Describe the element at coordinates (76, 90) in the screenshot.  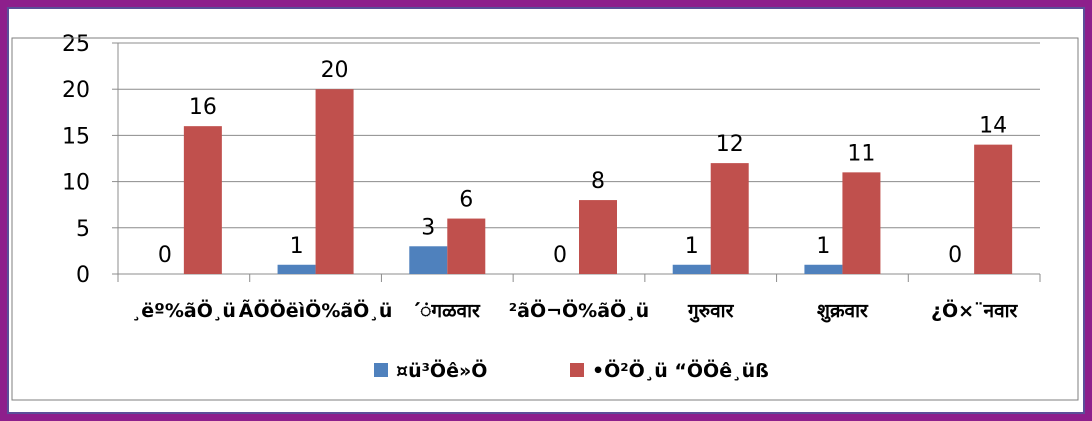
I see `y-tick-label: 20` at that location.